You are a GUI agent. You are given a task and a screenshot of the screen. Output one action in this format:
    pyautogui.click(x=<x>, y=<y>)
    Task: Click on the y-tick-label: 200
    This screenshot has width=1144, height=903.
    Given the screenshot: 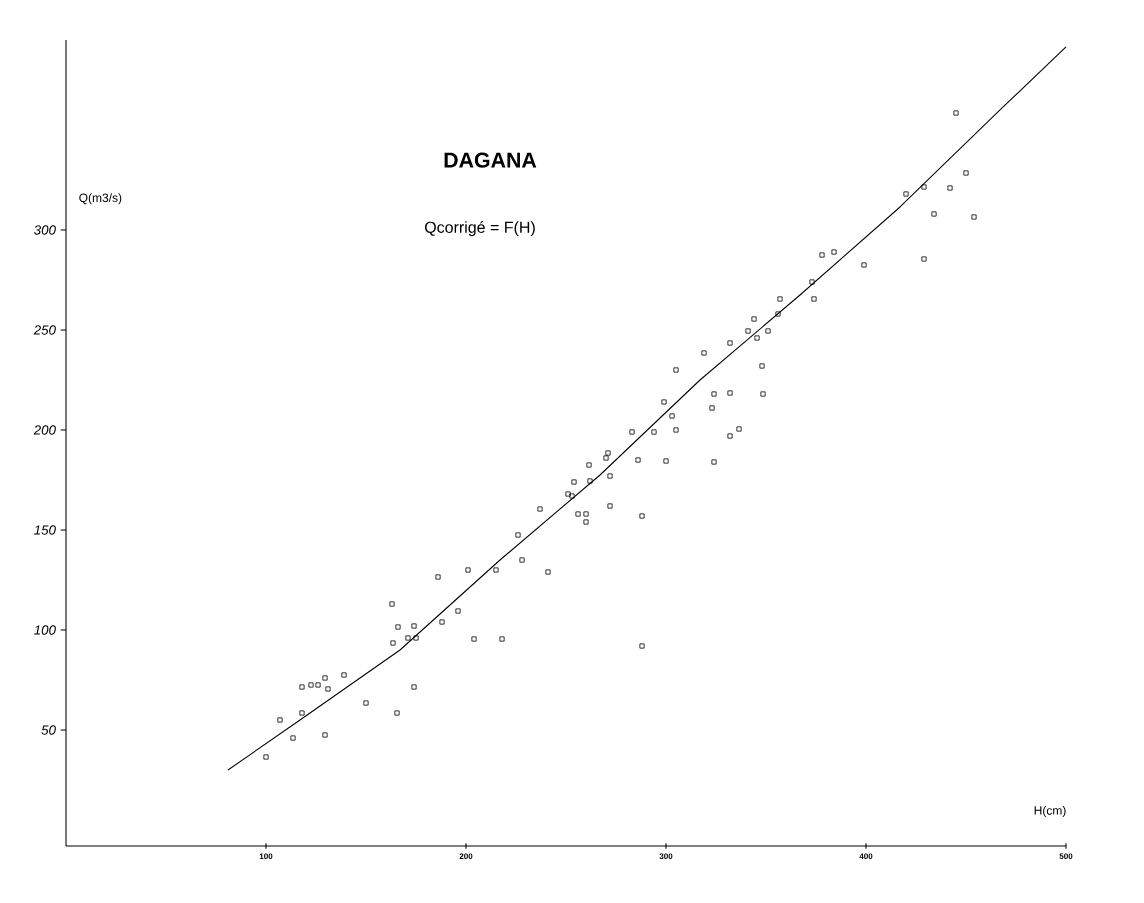 What is the action you would take?
    pyautogui.click(x=44, y=430)
    